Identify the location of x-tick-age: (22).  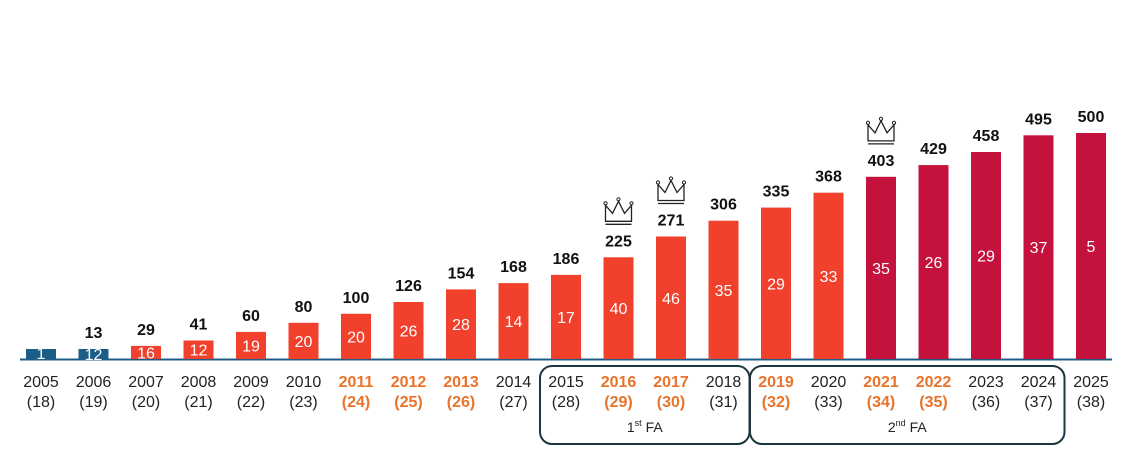
(251, 402).